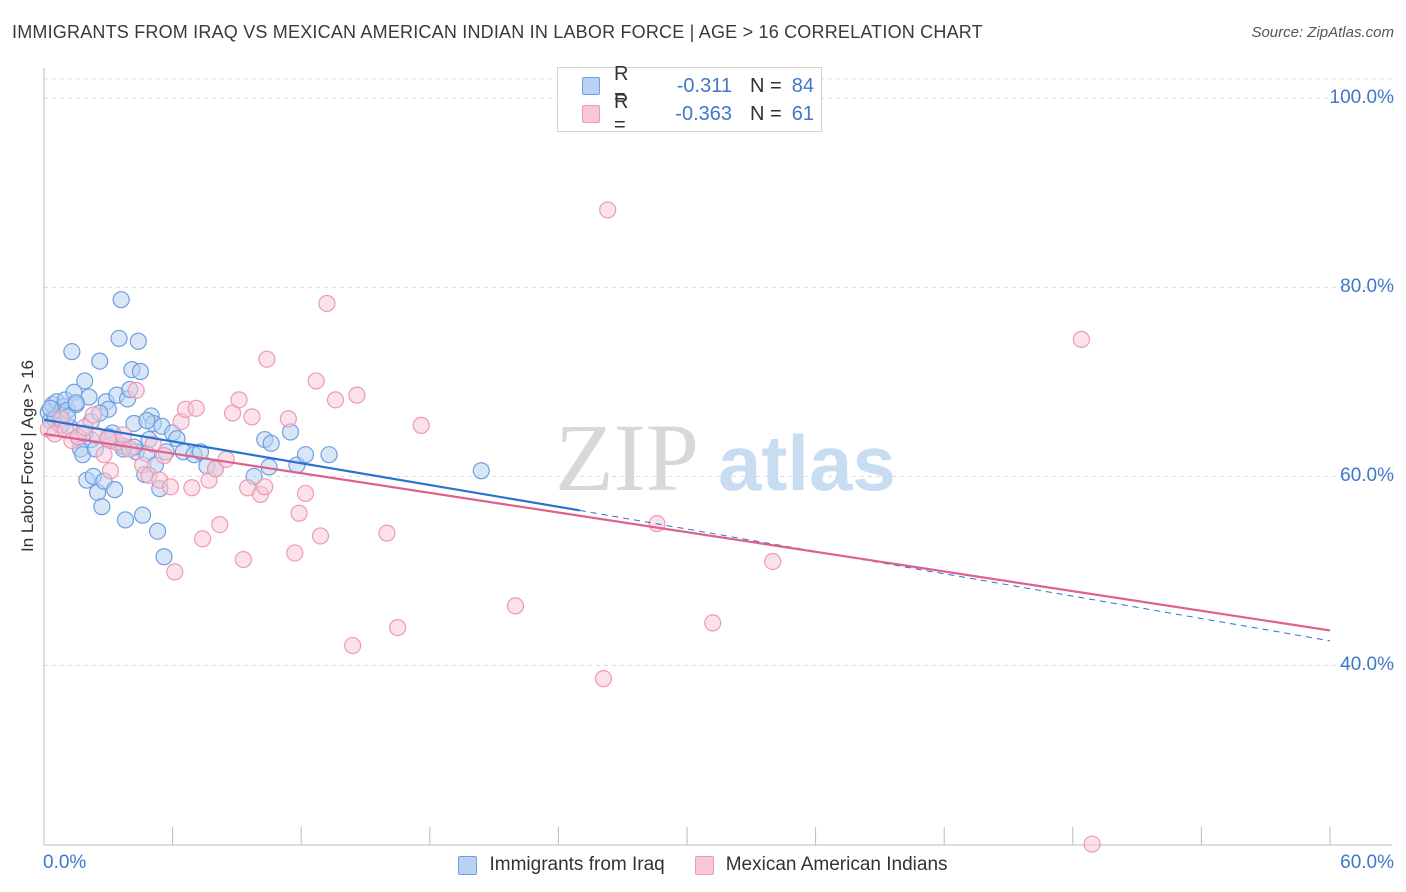  I want to click on x-tick-label-max: 60.0%, so click(1367, 862).